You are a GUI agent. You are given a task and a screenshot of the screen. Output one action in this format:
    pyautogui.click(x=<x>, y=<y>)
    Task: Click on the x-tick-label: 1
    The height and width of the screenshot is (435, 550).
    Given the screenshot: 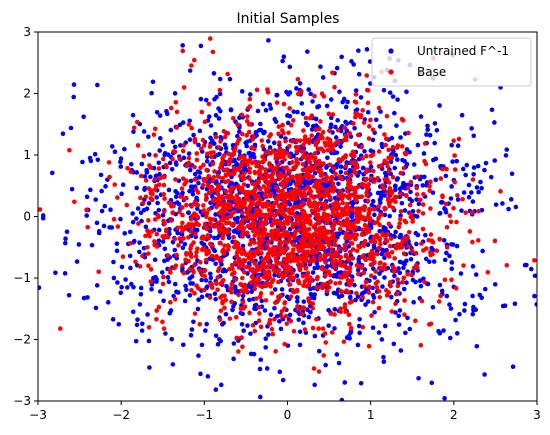 What is the action you would take?
    pyautogui.click(x=371, y=415)
    